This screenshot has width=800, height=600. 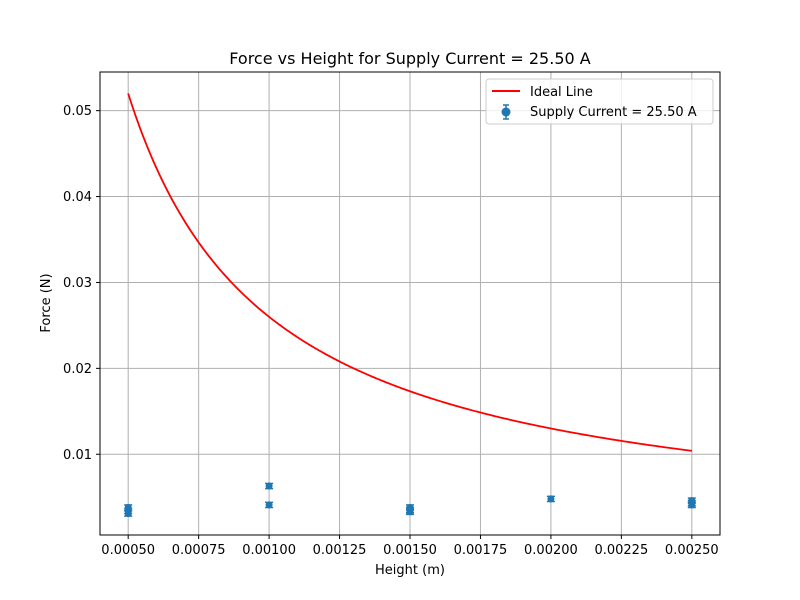 I want to click on x-tick-label: 0.00100, so click(x=269, y=550).